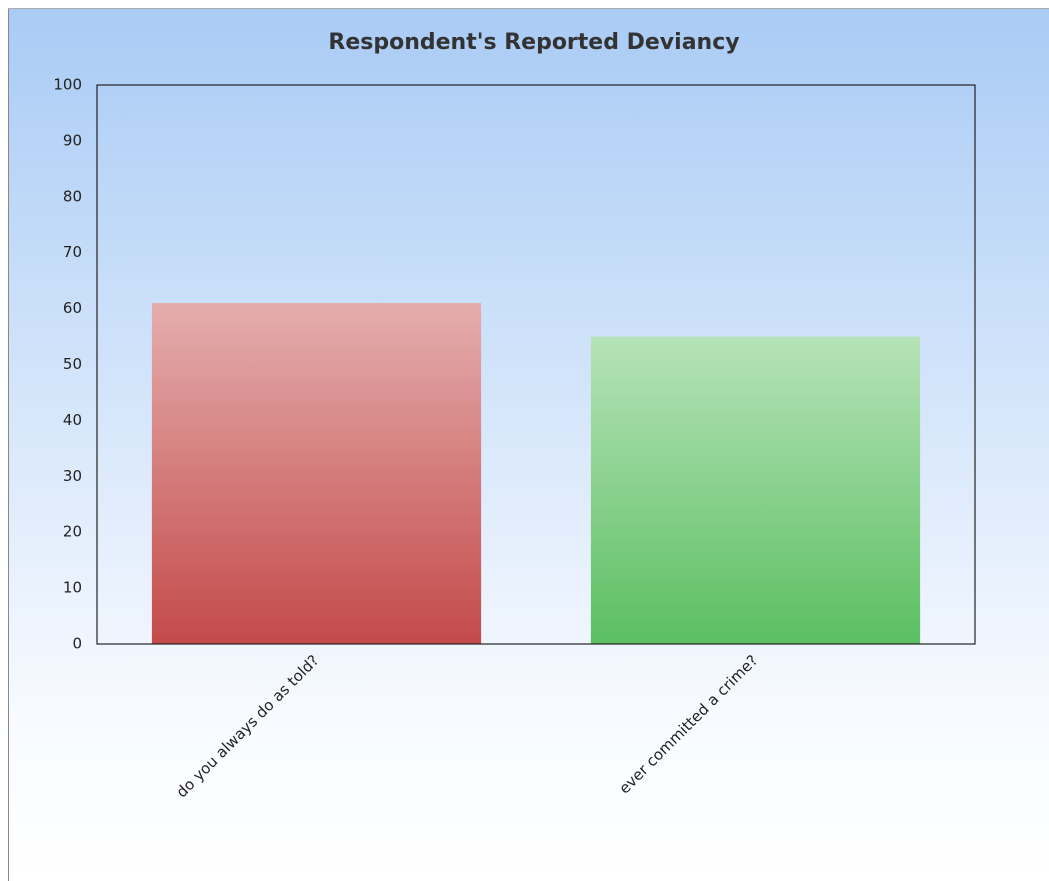  I want to click on chart-title: Respondent's Reported Deviancy, so click(533, 42).